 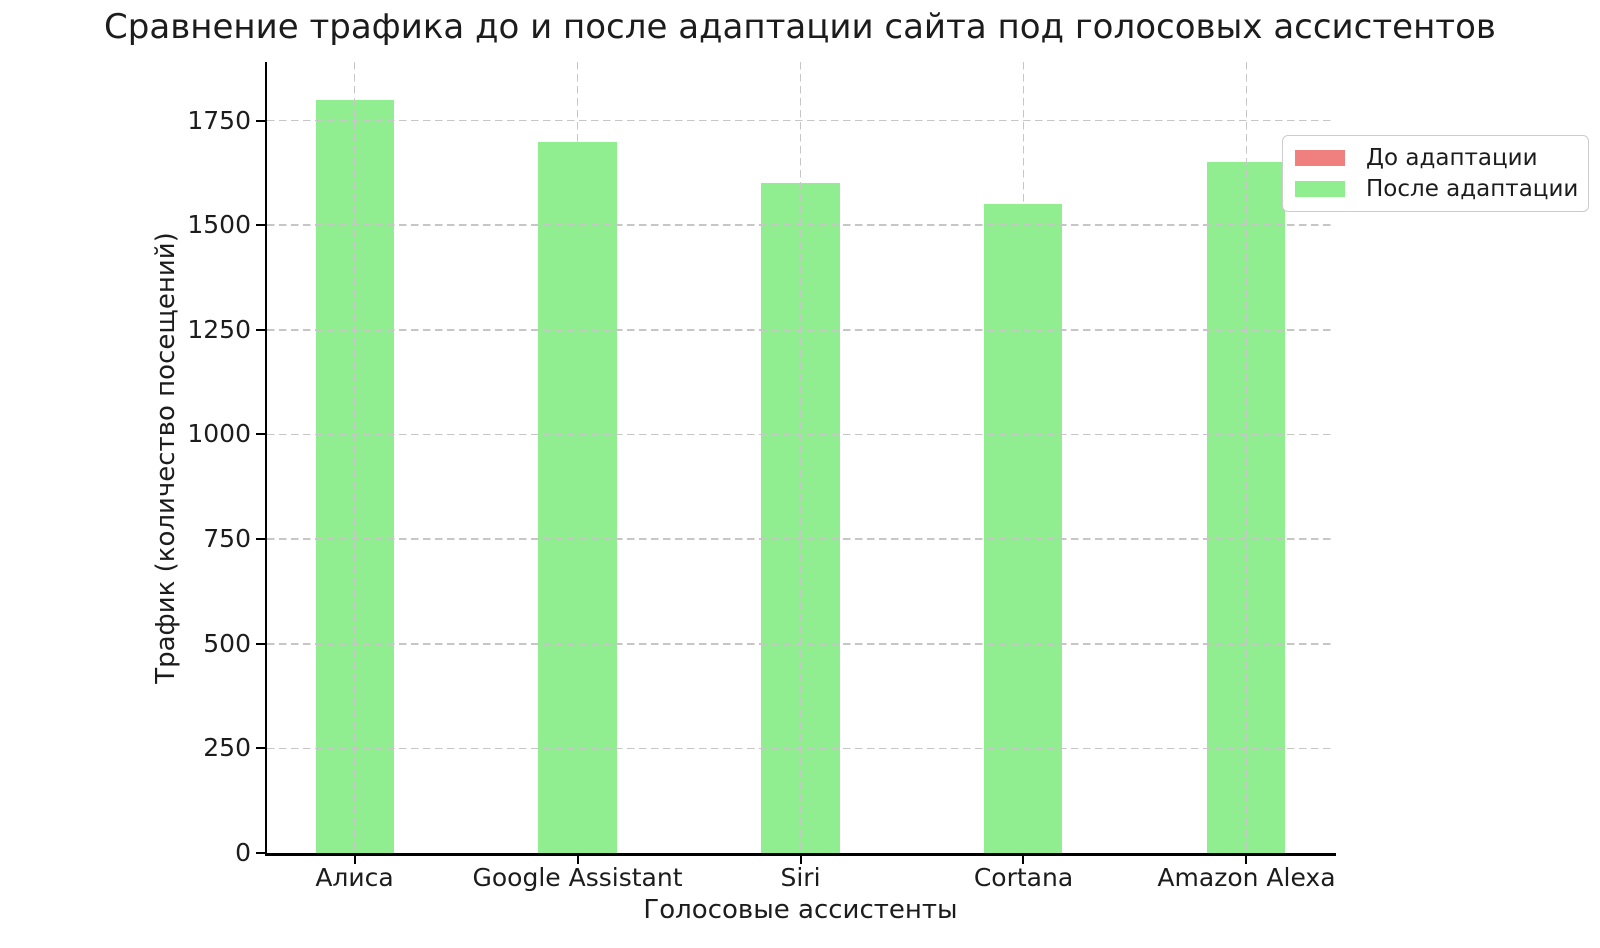 I want to click on legend-swatch-after-icon, so click(x=1320, y=189).